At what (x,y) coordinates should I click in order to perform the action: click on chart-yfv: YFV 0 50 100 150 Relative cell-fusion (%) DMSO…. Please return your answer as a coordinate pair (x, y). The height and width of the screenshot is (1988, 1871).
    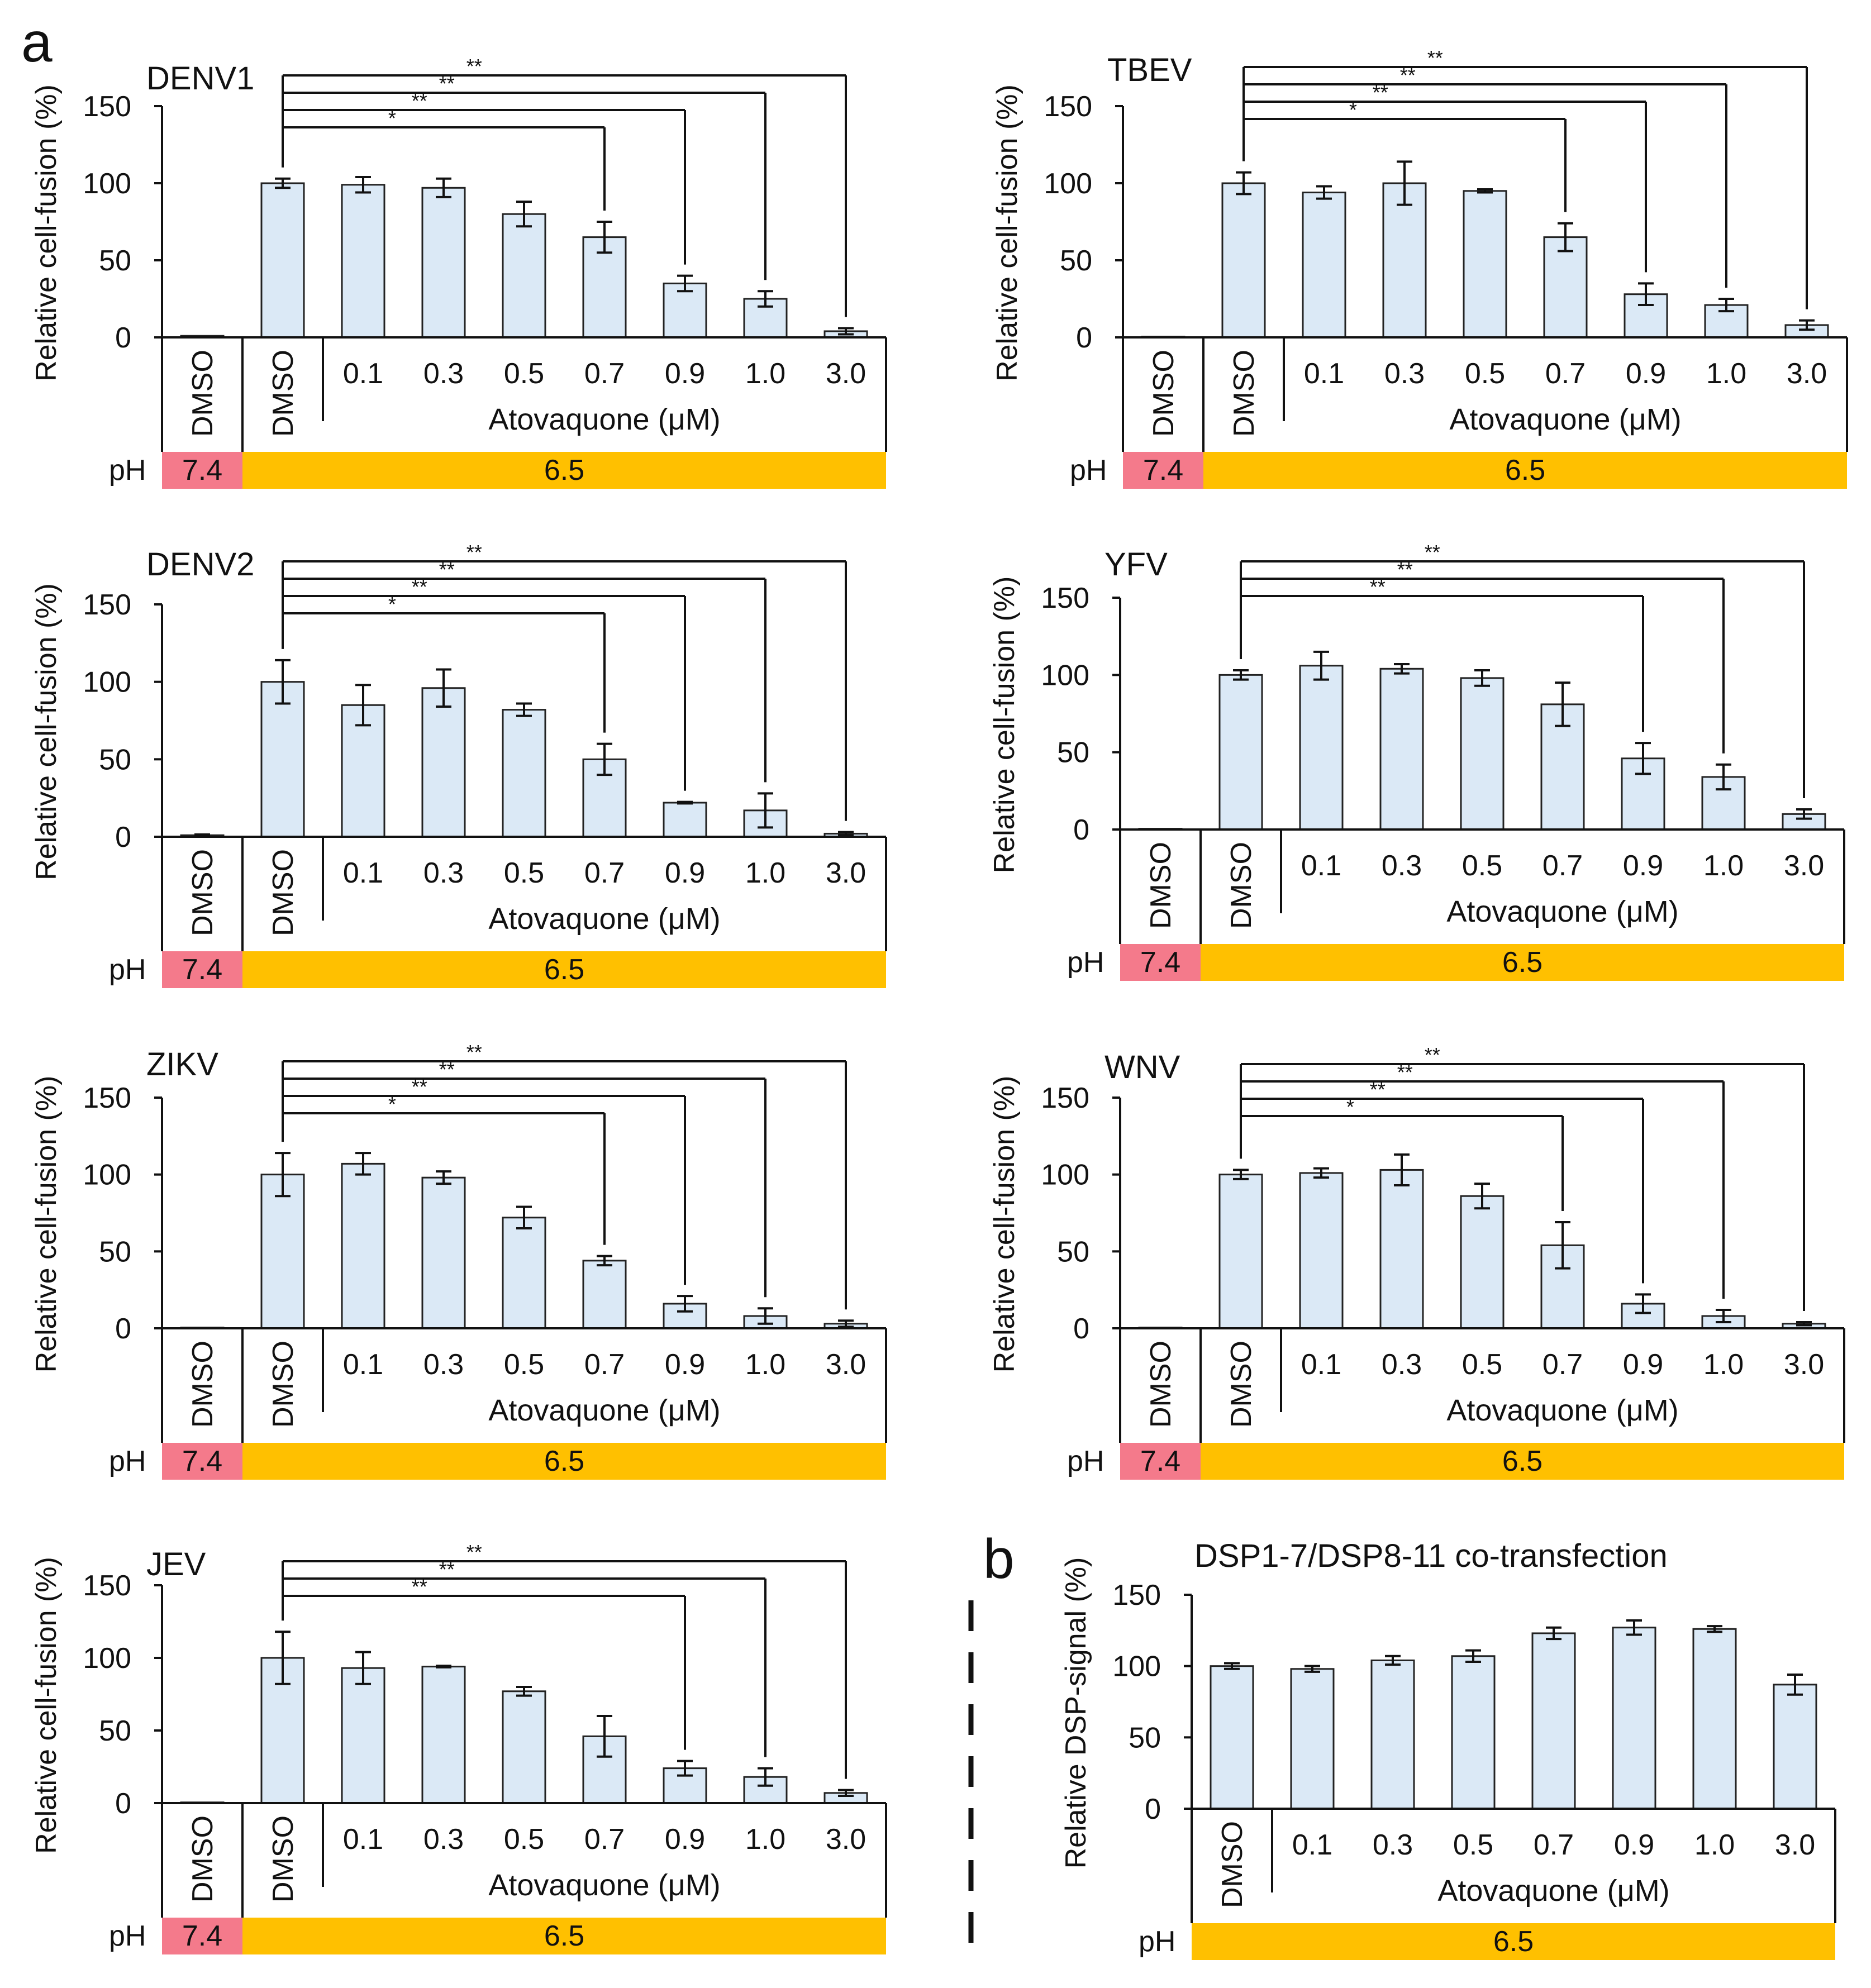
    Looking at the image, I should click on (1417, 761).